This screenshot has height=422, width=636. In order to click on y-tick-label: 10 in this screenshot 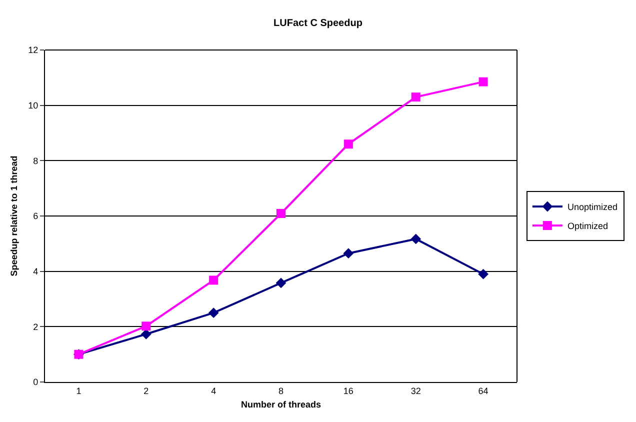, I will do `click(33, 105)`.